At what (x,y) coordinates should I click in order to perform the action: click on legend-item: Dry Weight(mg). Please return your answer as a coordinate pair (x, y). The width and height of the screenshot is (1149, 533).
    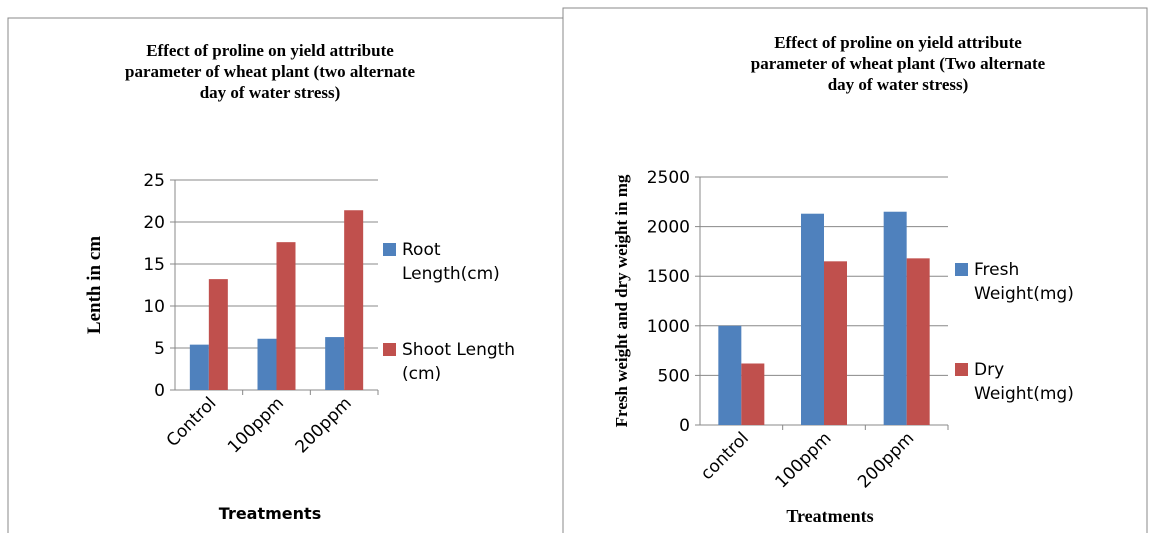
    Looking at the image, I should click on (1022, 382).